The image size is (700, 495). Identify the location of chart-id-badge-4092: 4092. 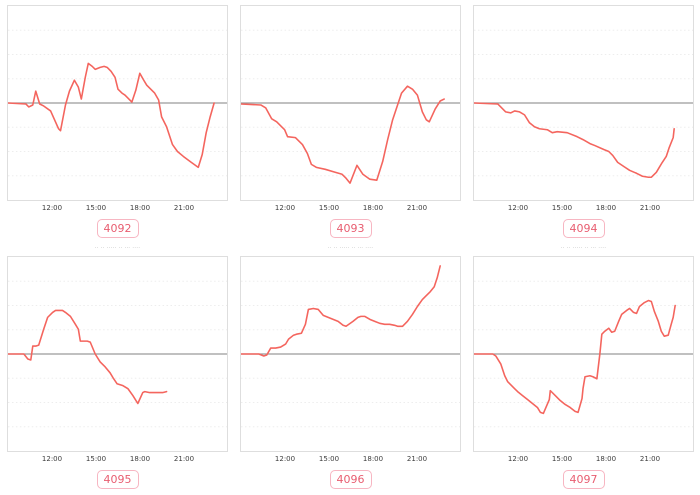
(117, 228).